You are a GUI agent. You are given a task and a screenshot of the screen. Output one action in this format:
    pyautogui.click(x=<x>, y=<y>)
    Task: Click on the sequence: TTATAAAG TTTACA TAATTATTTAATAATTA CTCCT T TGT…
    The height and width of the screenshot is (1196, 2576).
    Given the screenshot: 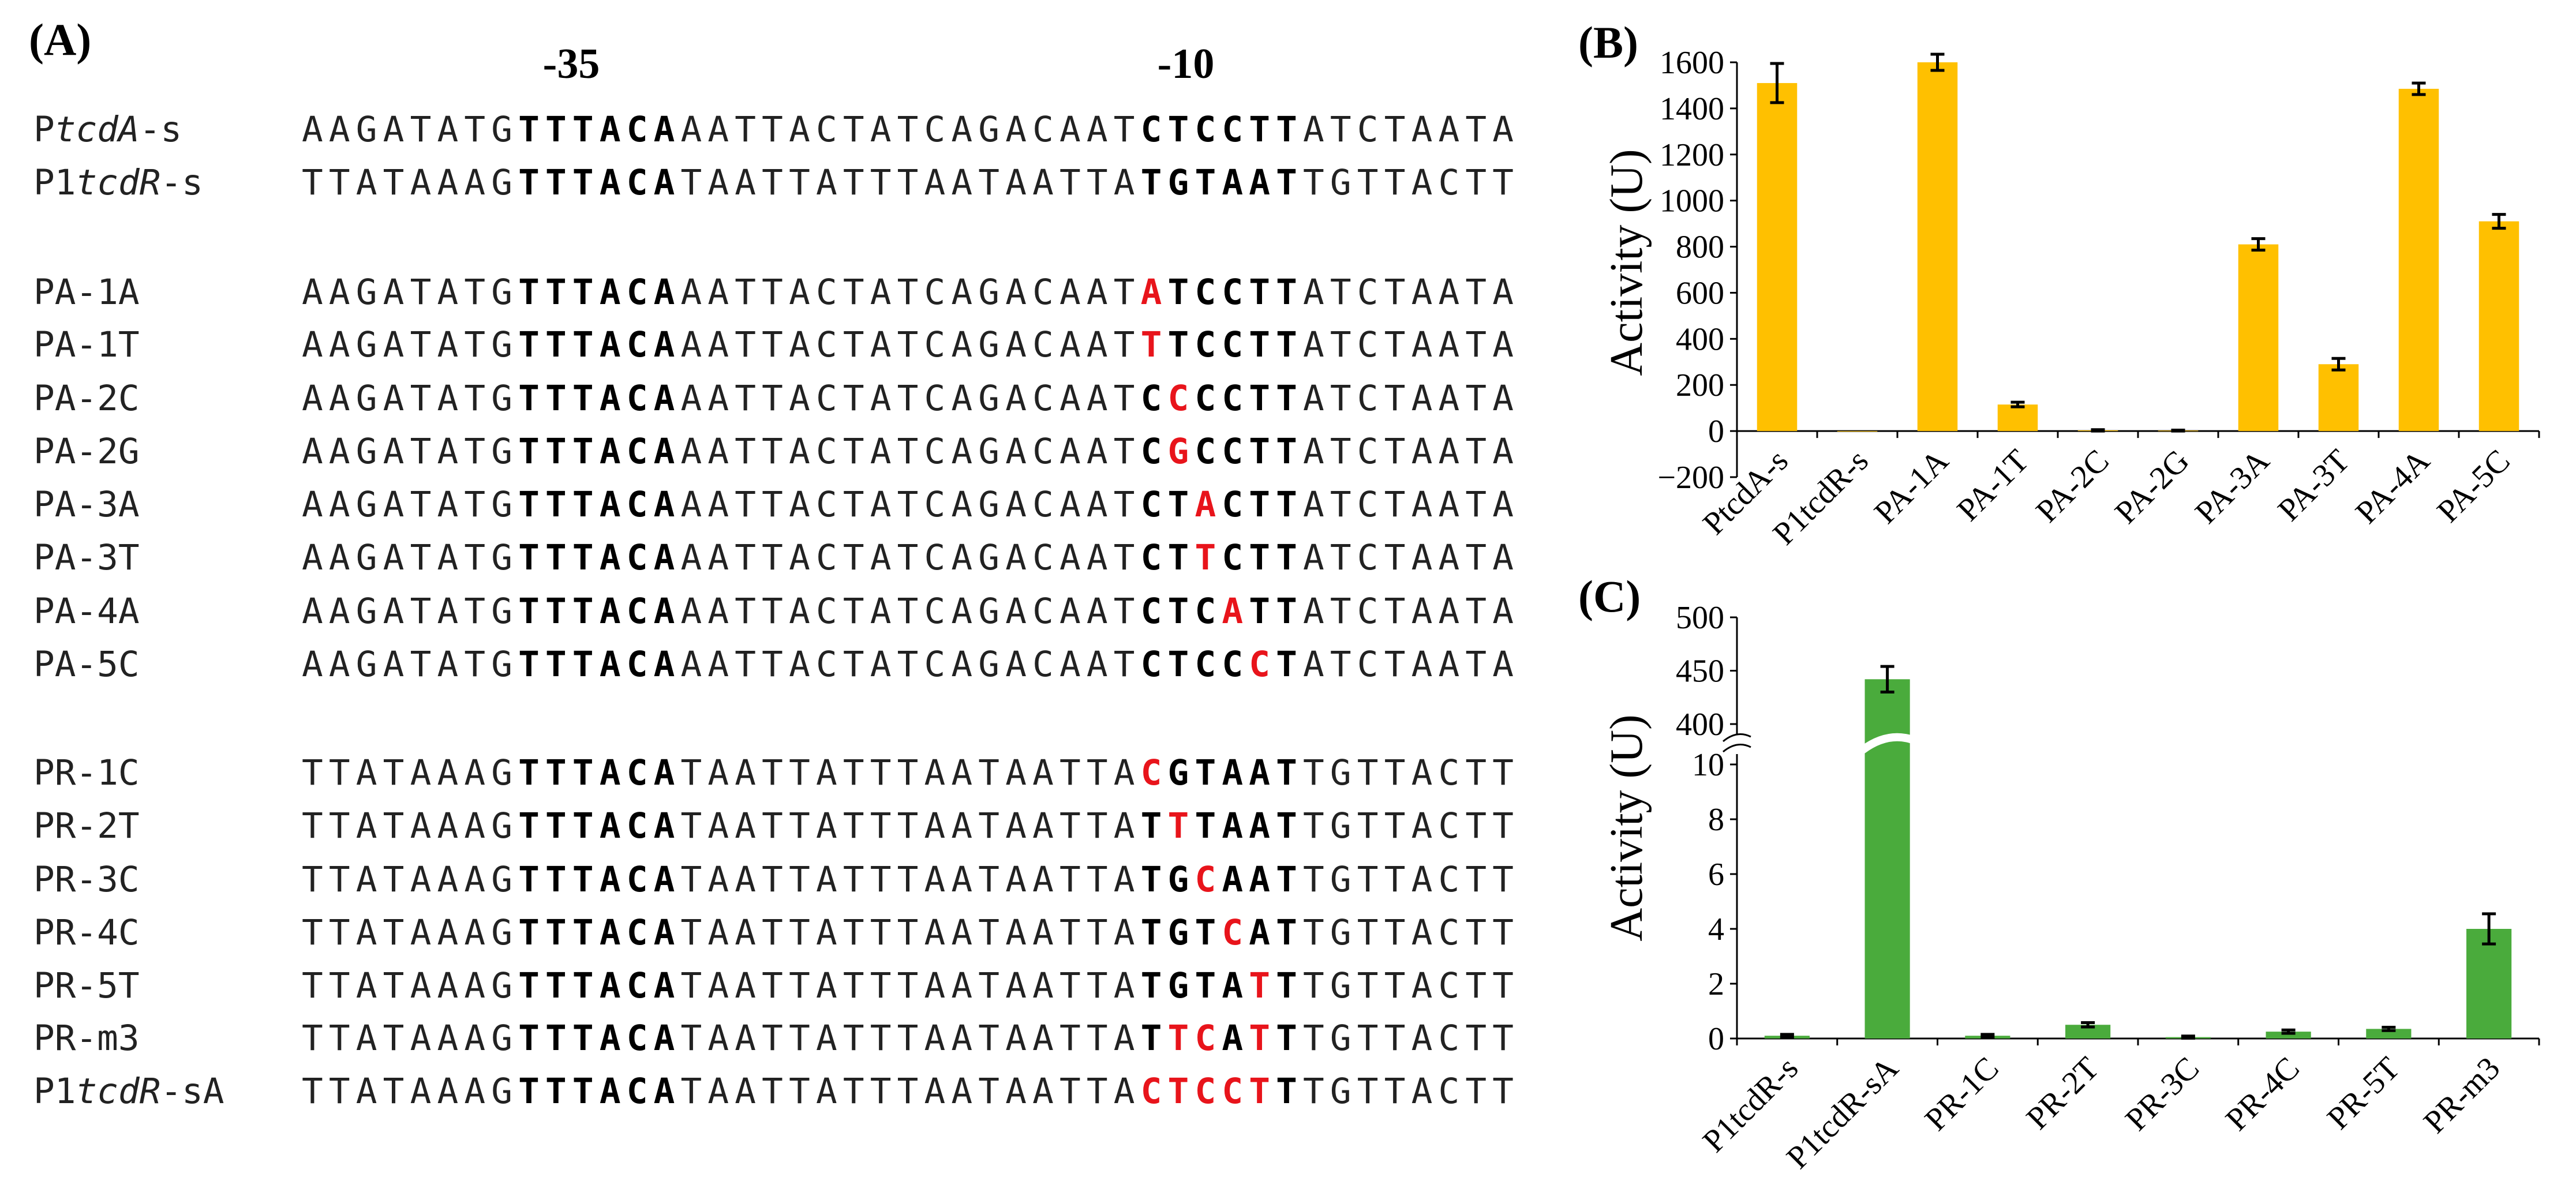 What is the action you would take?
    pyautogui.click(x=908, y=1091)
    